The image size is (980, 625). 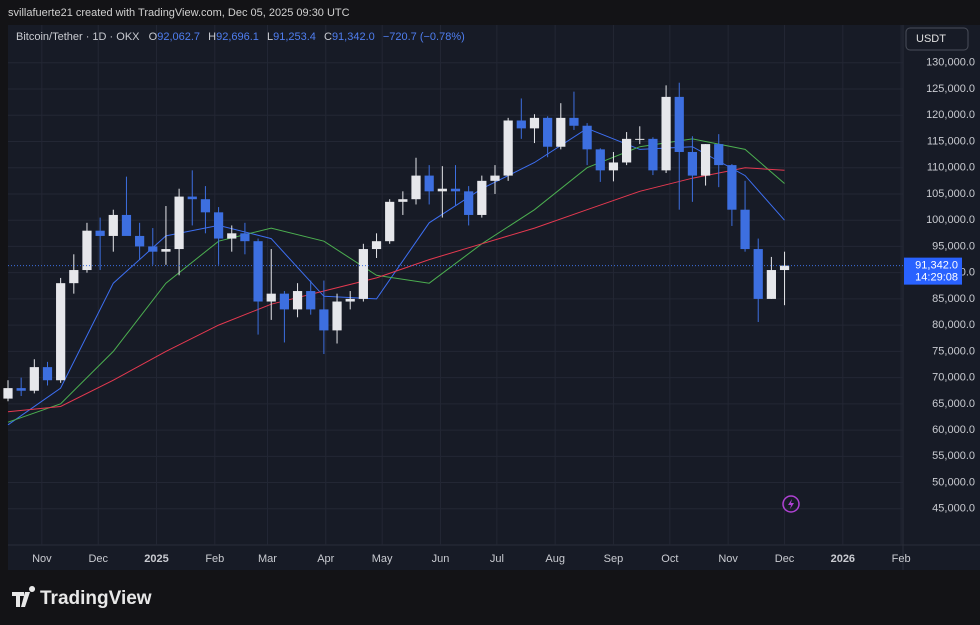 What do you see at coordinates (843, 559) in the screenshot?
I see `x-tick-label: 2026` at bounding box center [843, 559].